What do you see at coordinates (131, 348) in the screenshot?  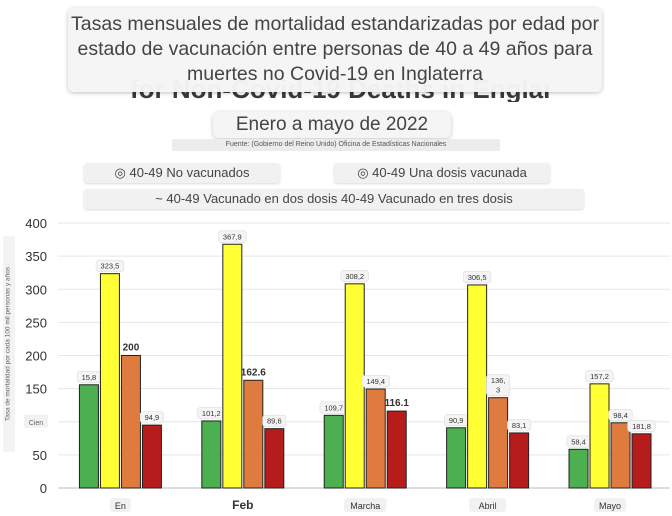 I see `data-label: 200` at bounding box center [131, 348].